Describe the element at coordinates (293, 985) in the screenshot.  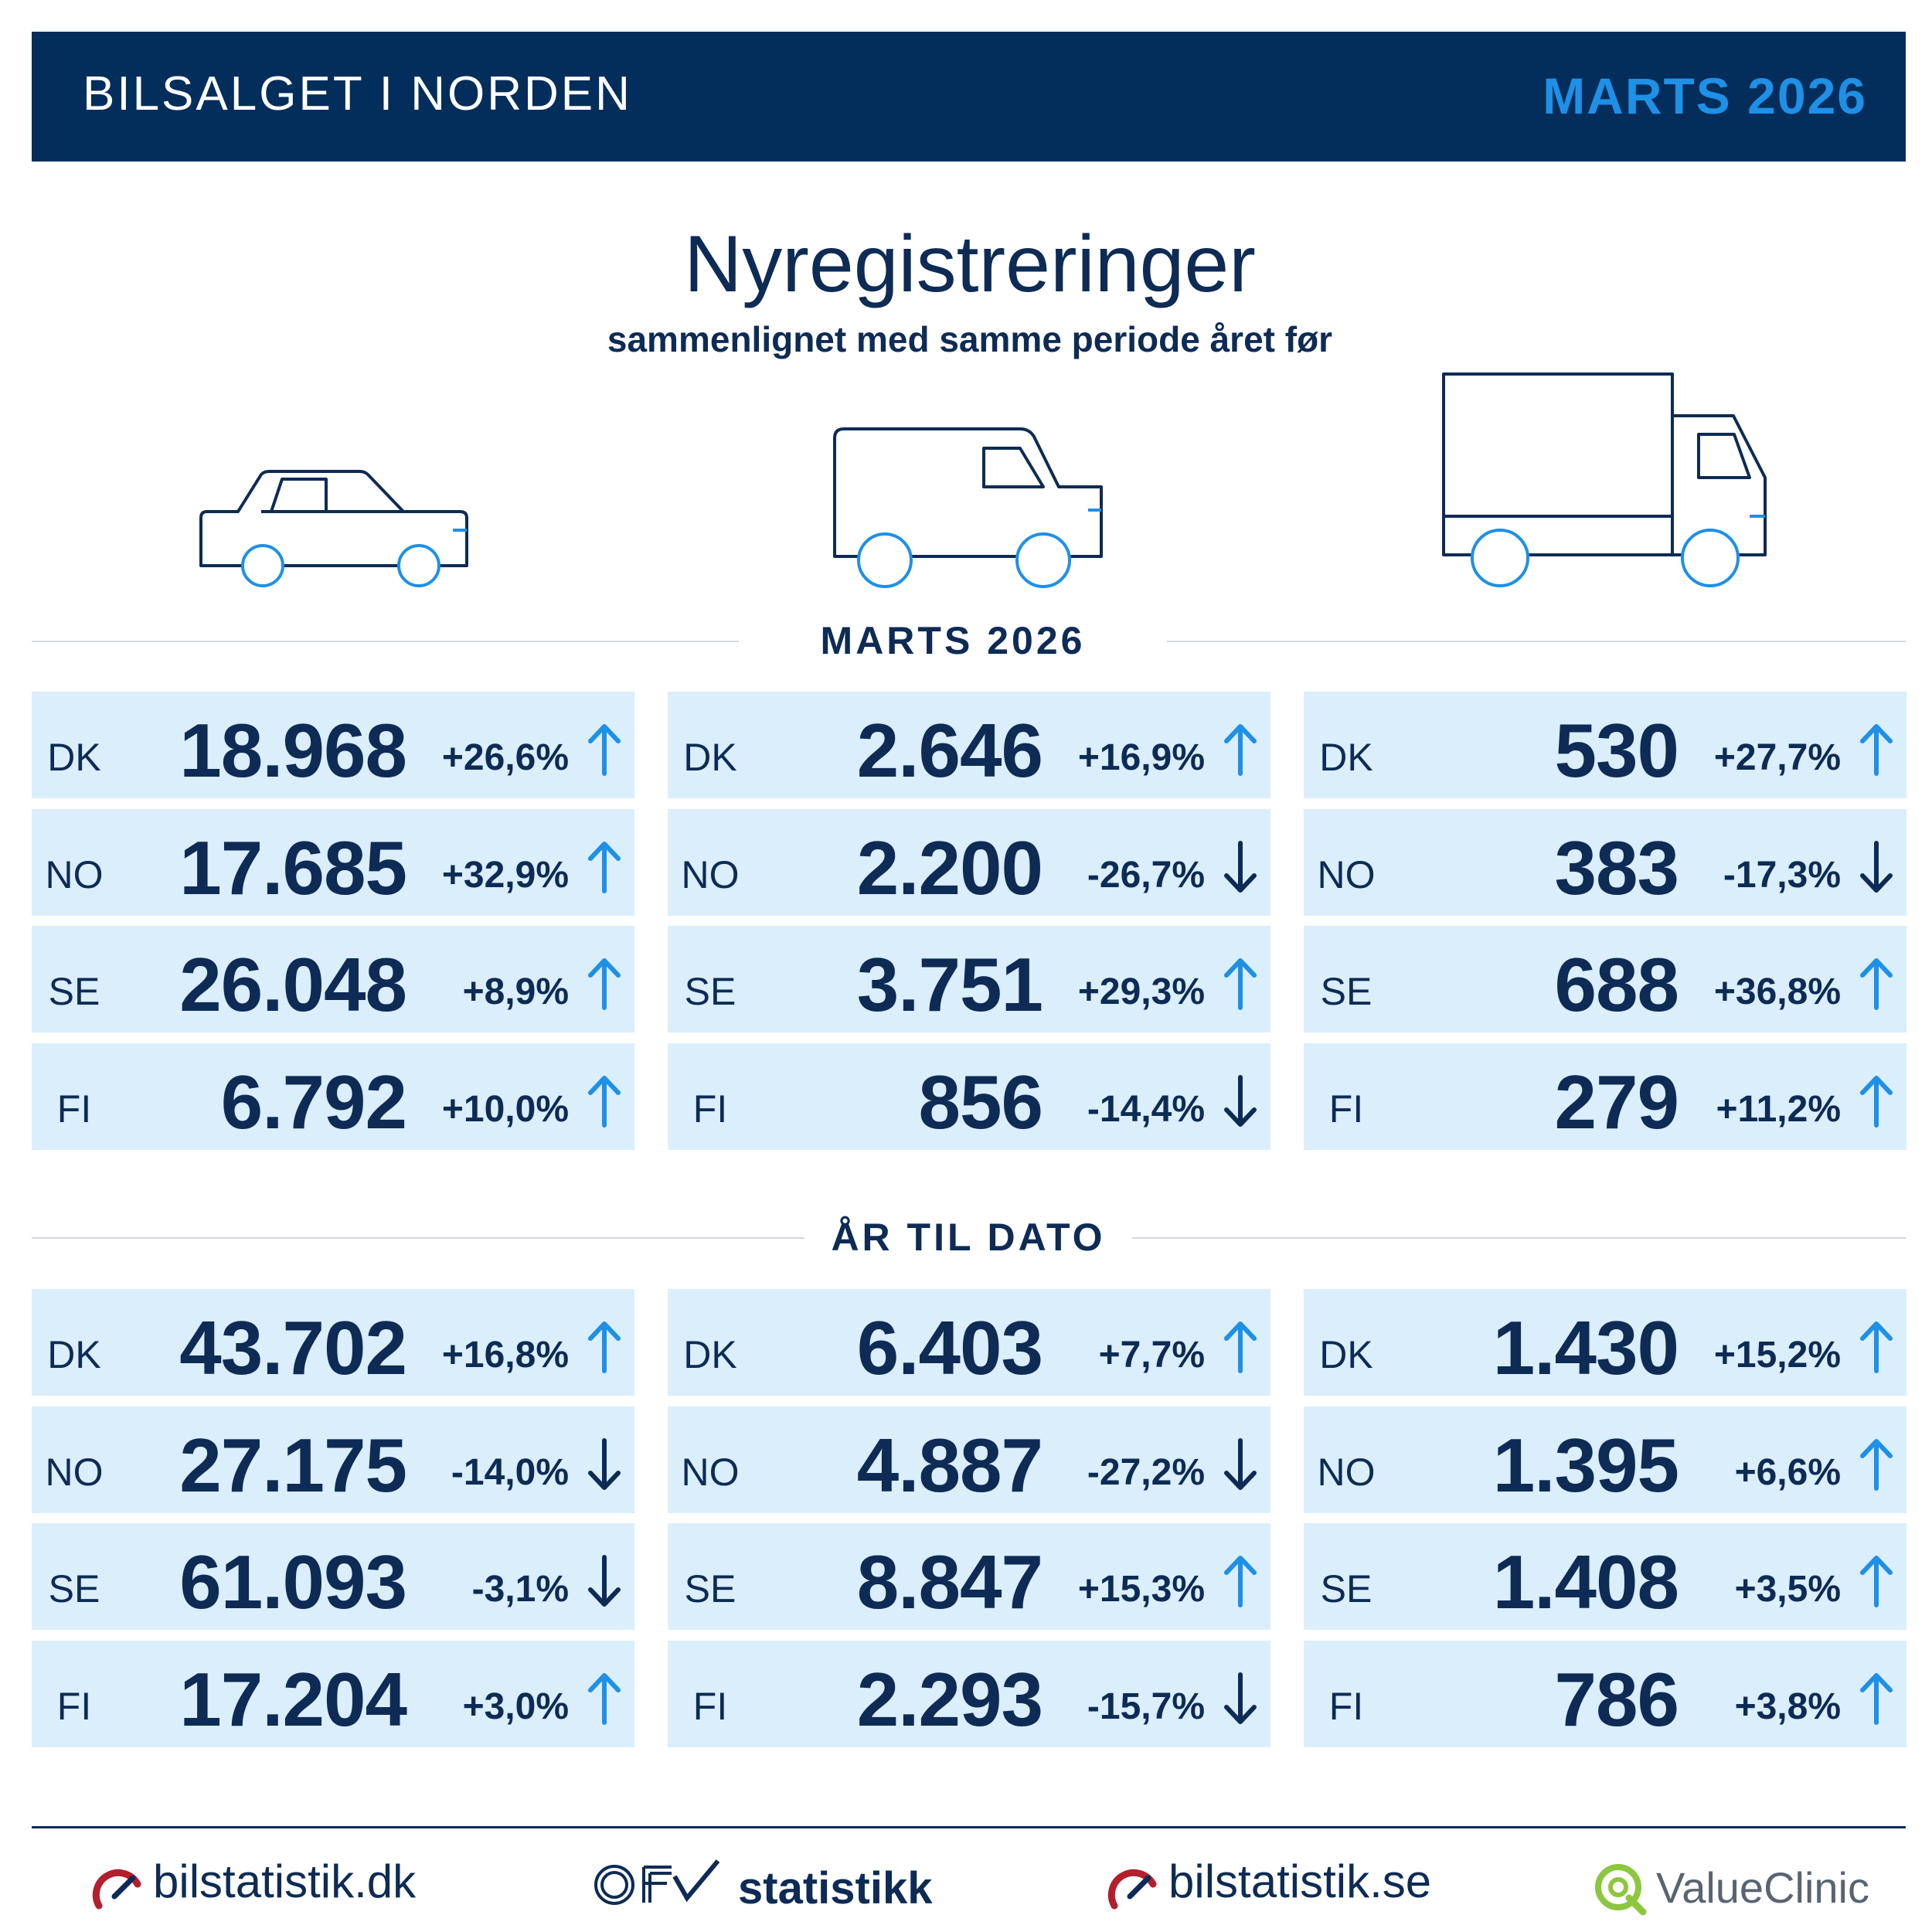
I see `registration-count: 26.048` at that location.